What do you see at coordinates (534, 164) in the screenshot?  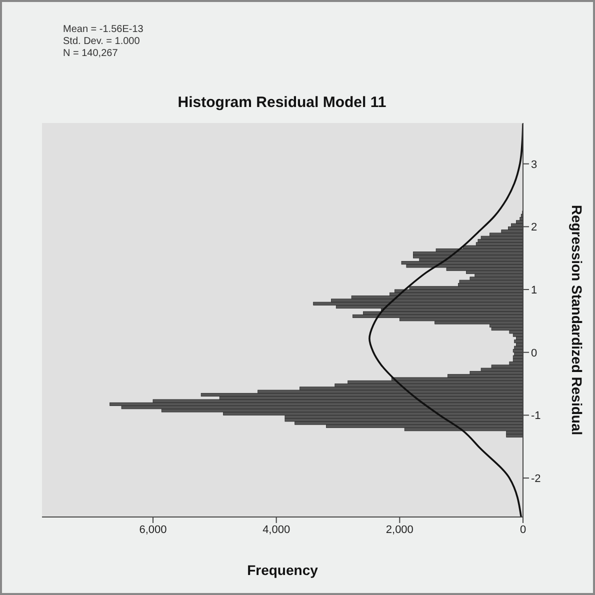 I see `y-tick-label: 3` at bounding box center [534, 164].